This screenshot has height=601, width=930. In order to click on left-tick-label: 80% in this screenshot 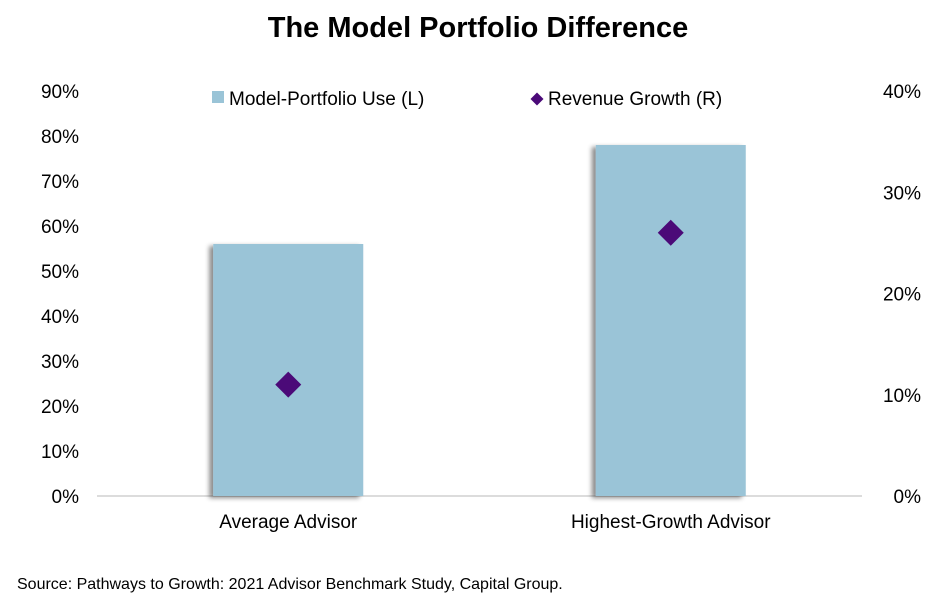, I will do `click(60, 137)`.